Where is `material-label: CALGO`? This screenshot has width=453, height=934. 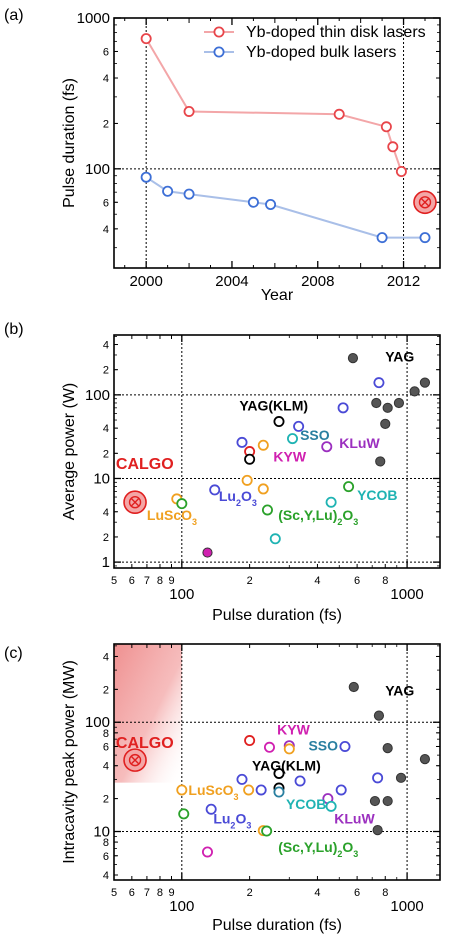 material-label: CALGO is located at coordinates (145, 464).